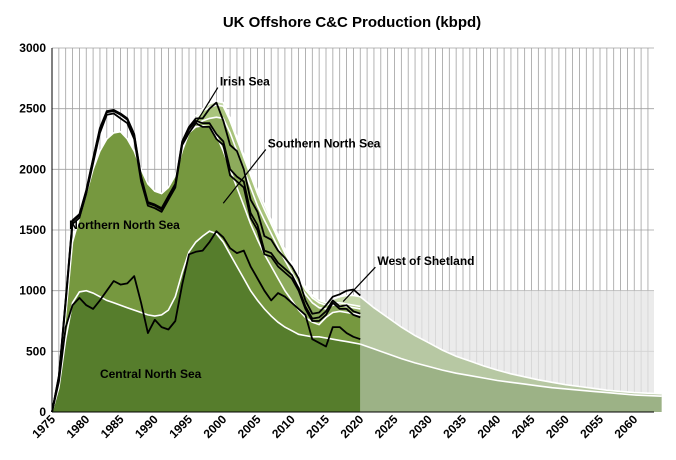 This screenshot has height=460, width=676. Describe the element at coordinates (180, 426) in the screenshot. I see `x-tick-label: 1995` at that location.